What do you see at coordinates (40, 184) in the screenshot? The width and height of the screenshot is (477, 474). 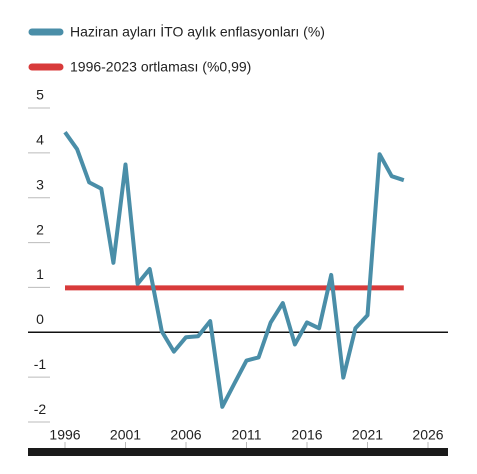 I see `y-tick-label: 3` at bounding box center [40, 184].